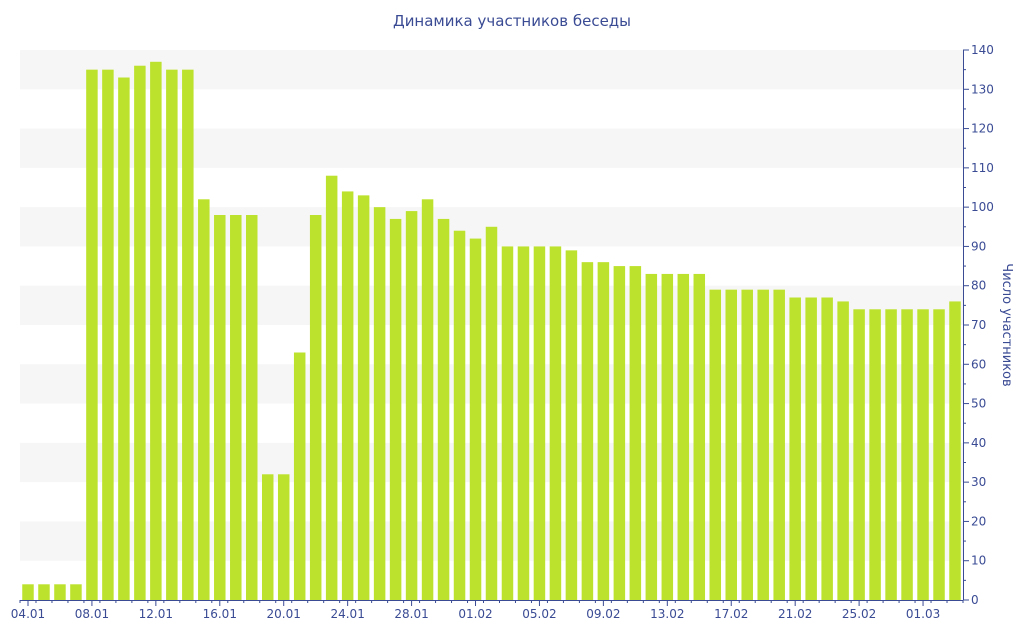  Describe the element at coordinates (978, 521) in the screenshot. I see `y-tick-label: 20` at that location.